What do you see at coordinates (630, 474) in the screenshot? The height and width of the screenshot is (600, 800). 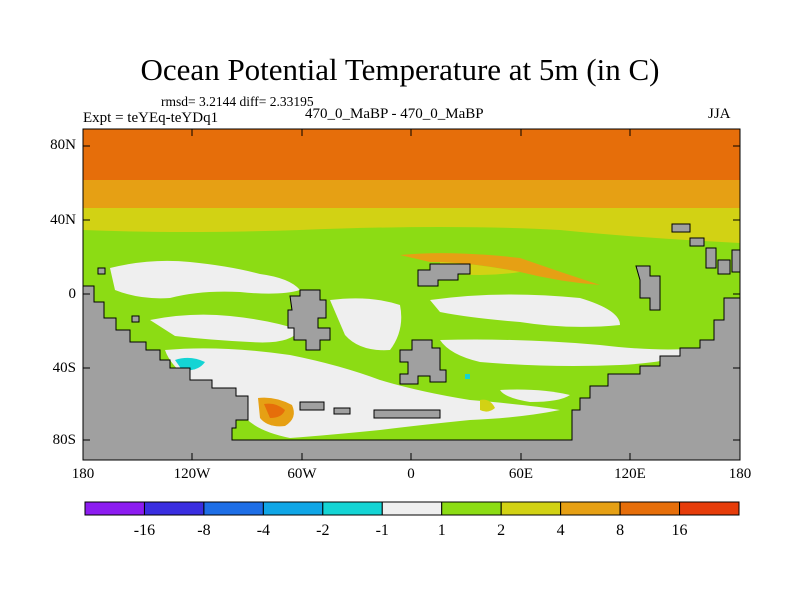 I see `lon-label-120e: 120E` at bounding box center [630, 474].